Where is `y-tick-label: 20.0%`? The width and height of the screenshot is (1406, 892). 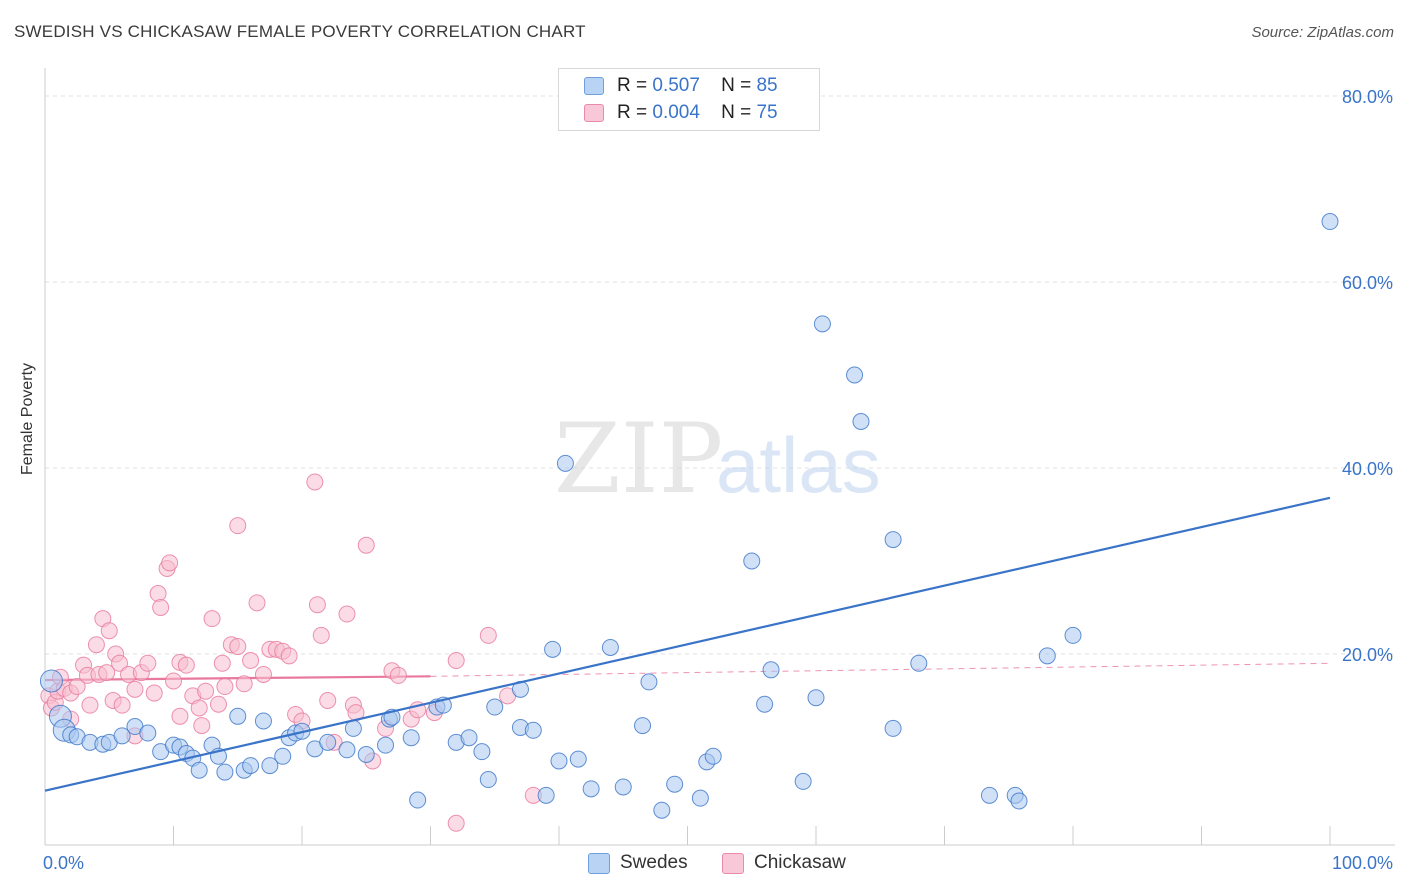
y-tick-label: 20.0% is located at coordinates (1367, 655).